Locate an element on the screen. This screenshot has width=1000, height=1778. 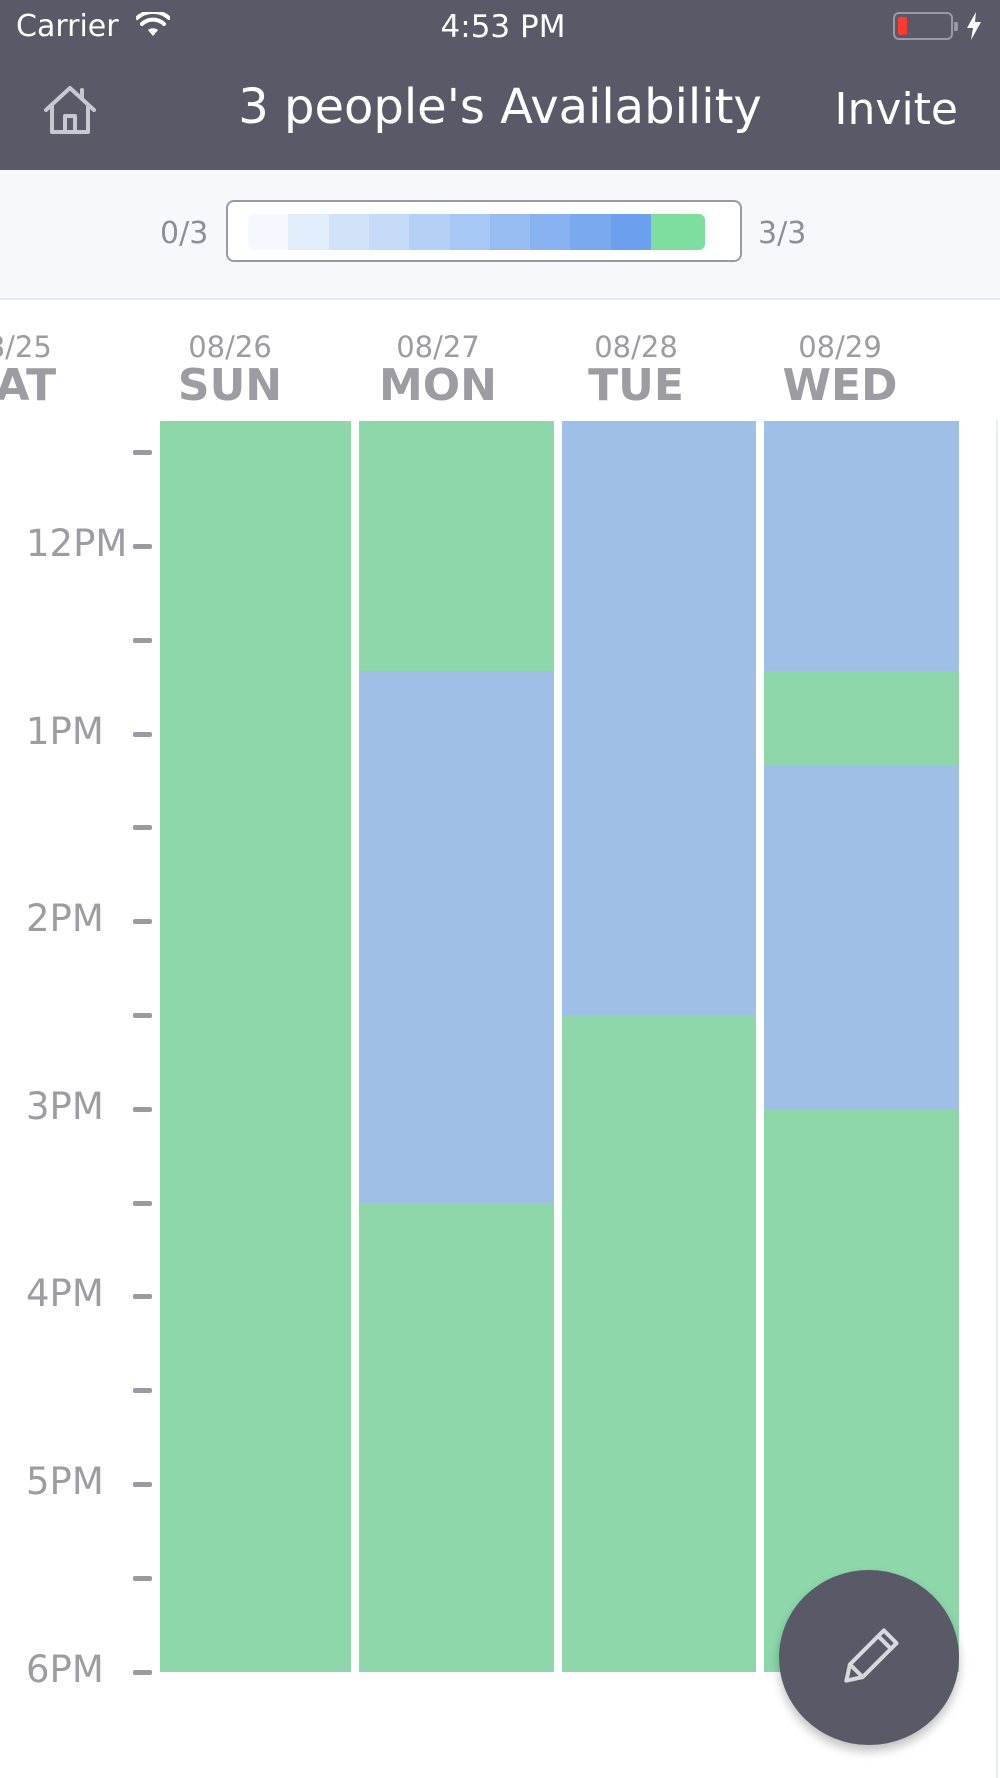
hour-label: 1PM is located at coordinates (65, 731).